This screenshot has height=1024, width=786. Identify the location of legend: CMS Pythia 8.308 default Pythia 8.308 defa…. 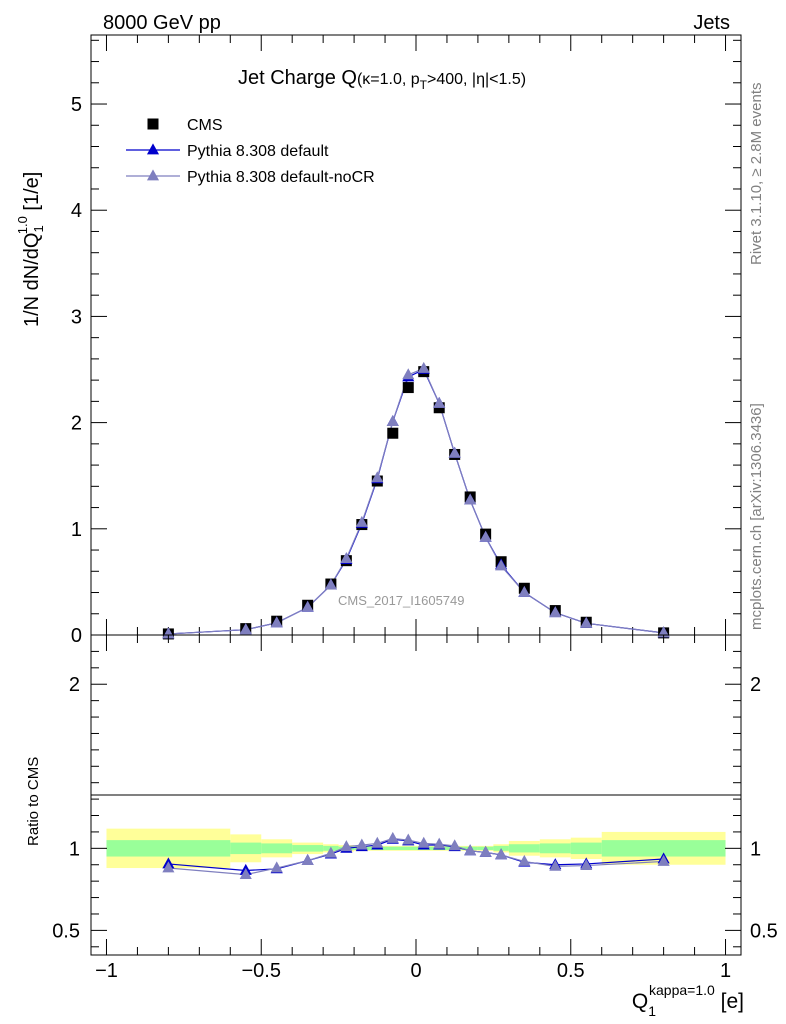
(250, 151).